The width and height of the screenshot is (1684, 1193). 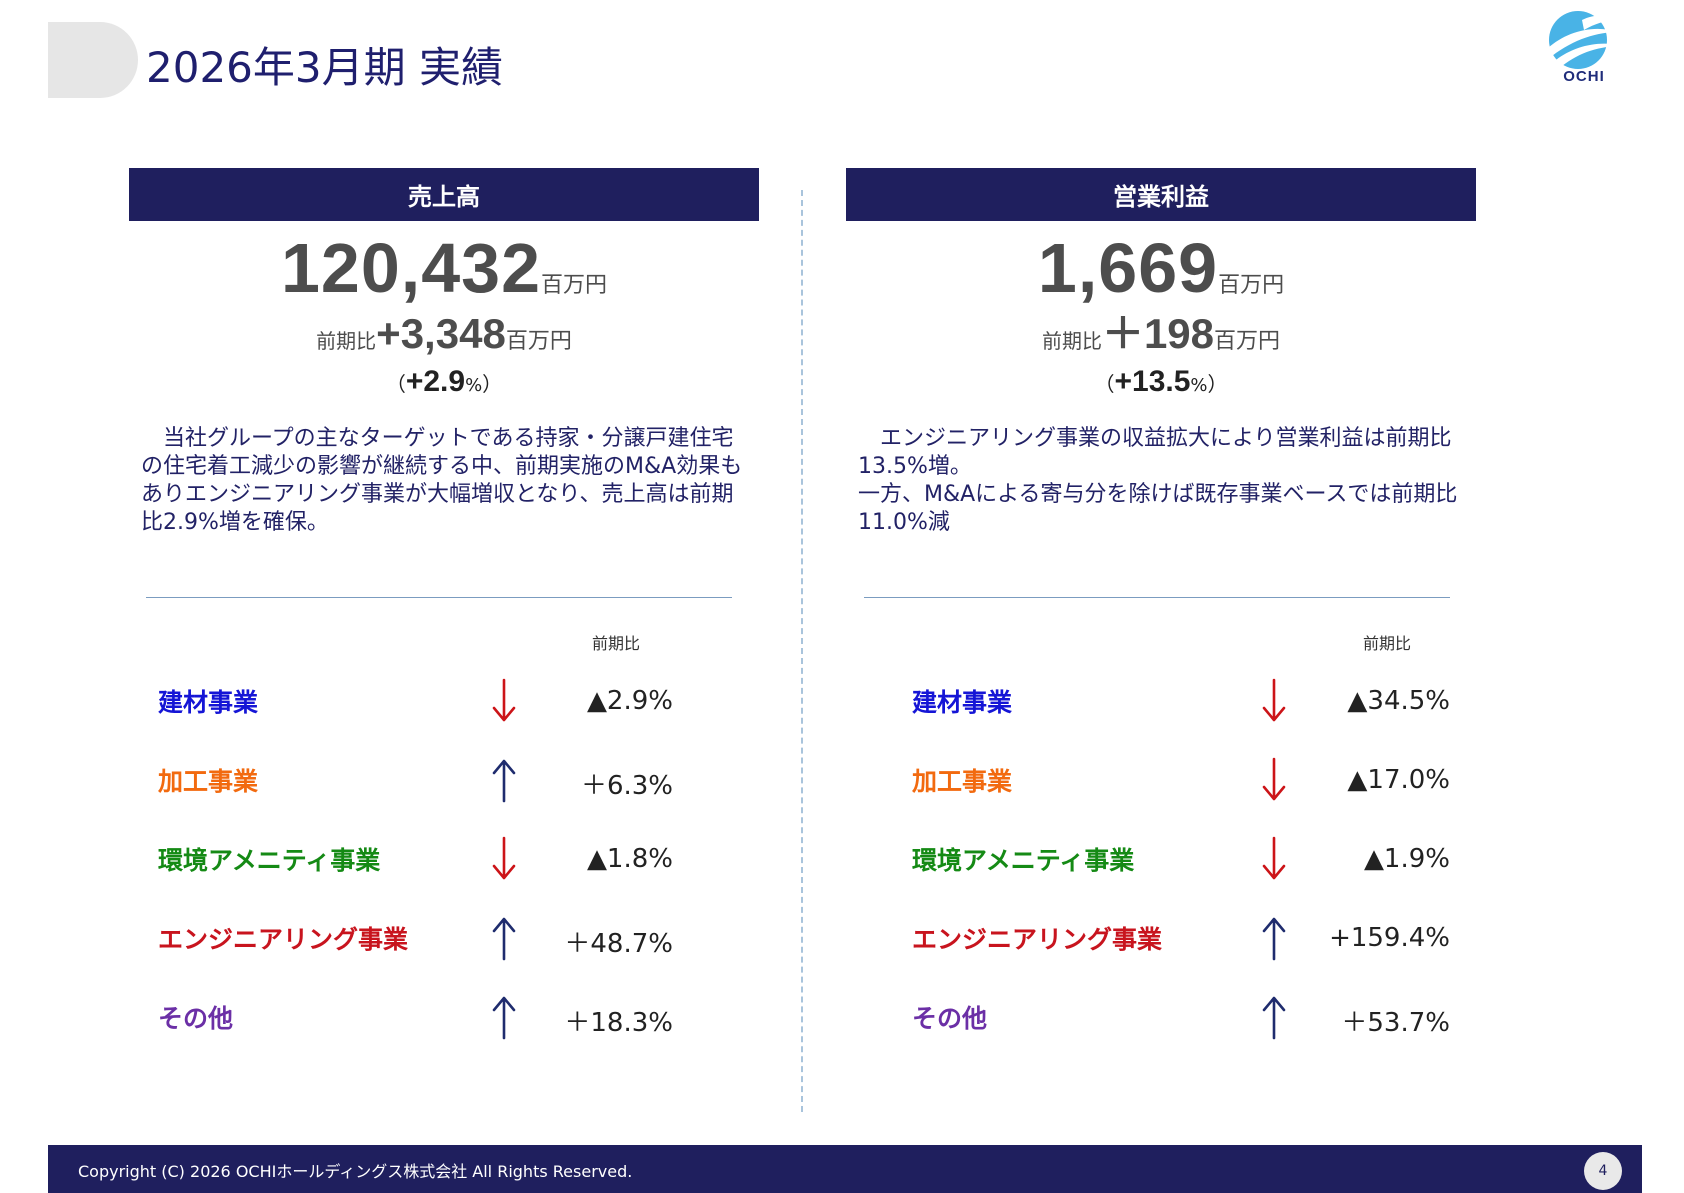 What do you see at coordinates (93, 60) in the screenshot?
I see `title-tab-decoration` at bounding box center [93, 60].